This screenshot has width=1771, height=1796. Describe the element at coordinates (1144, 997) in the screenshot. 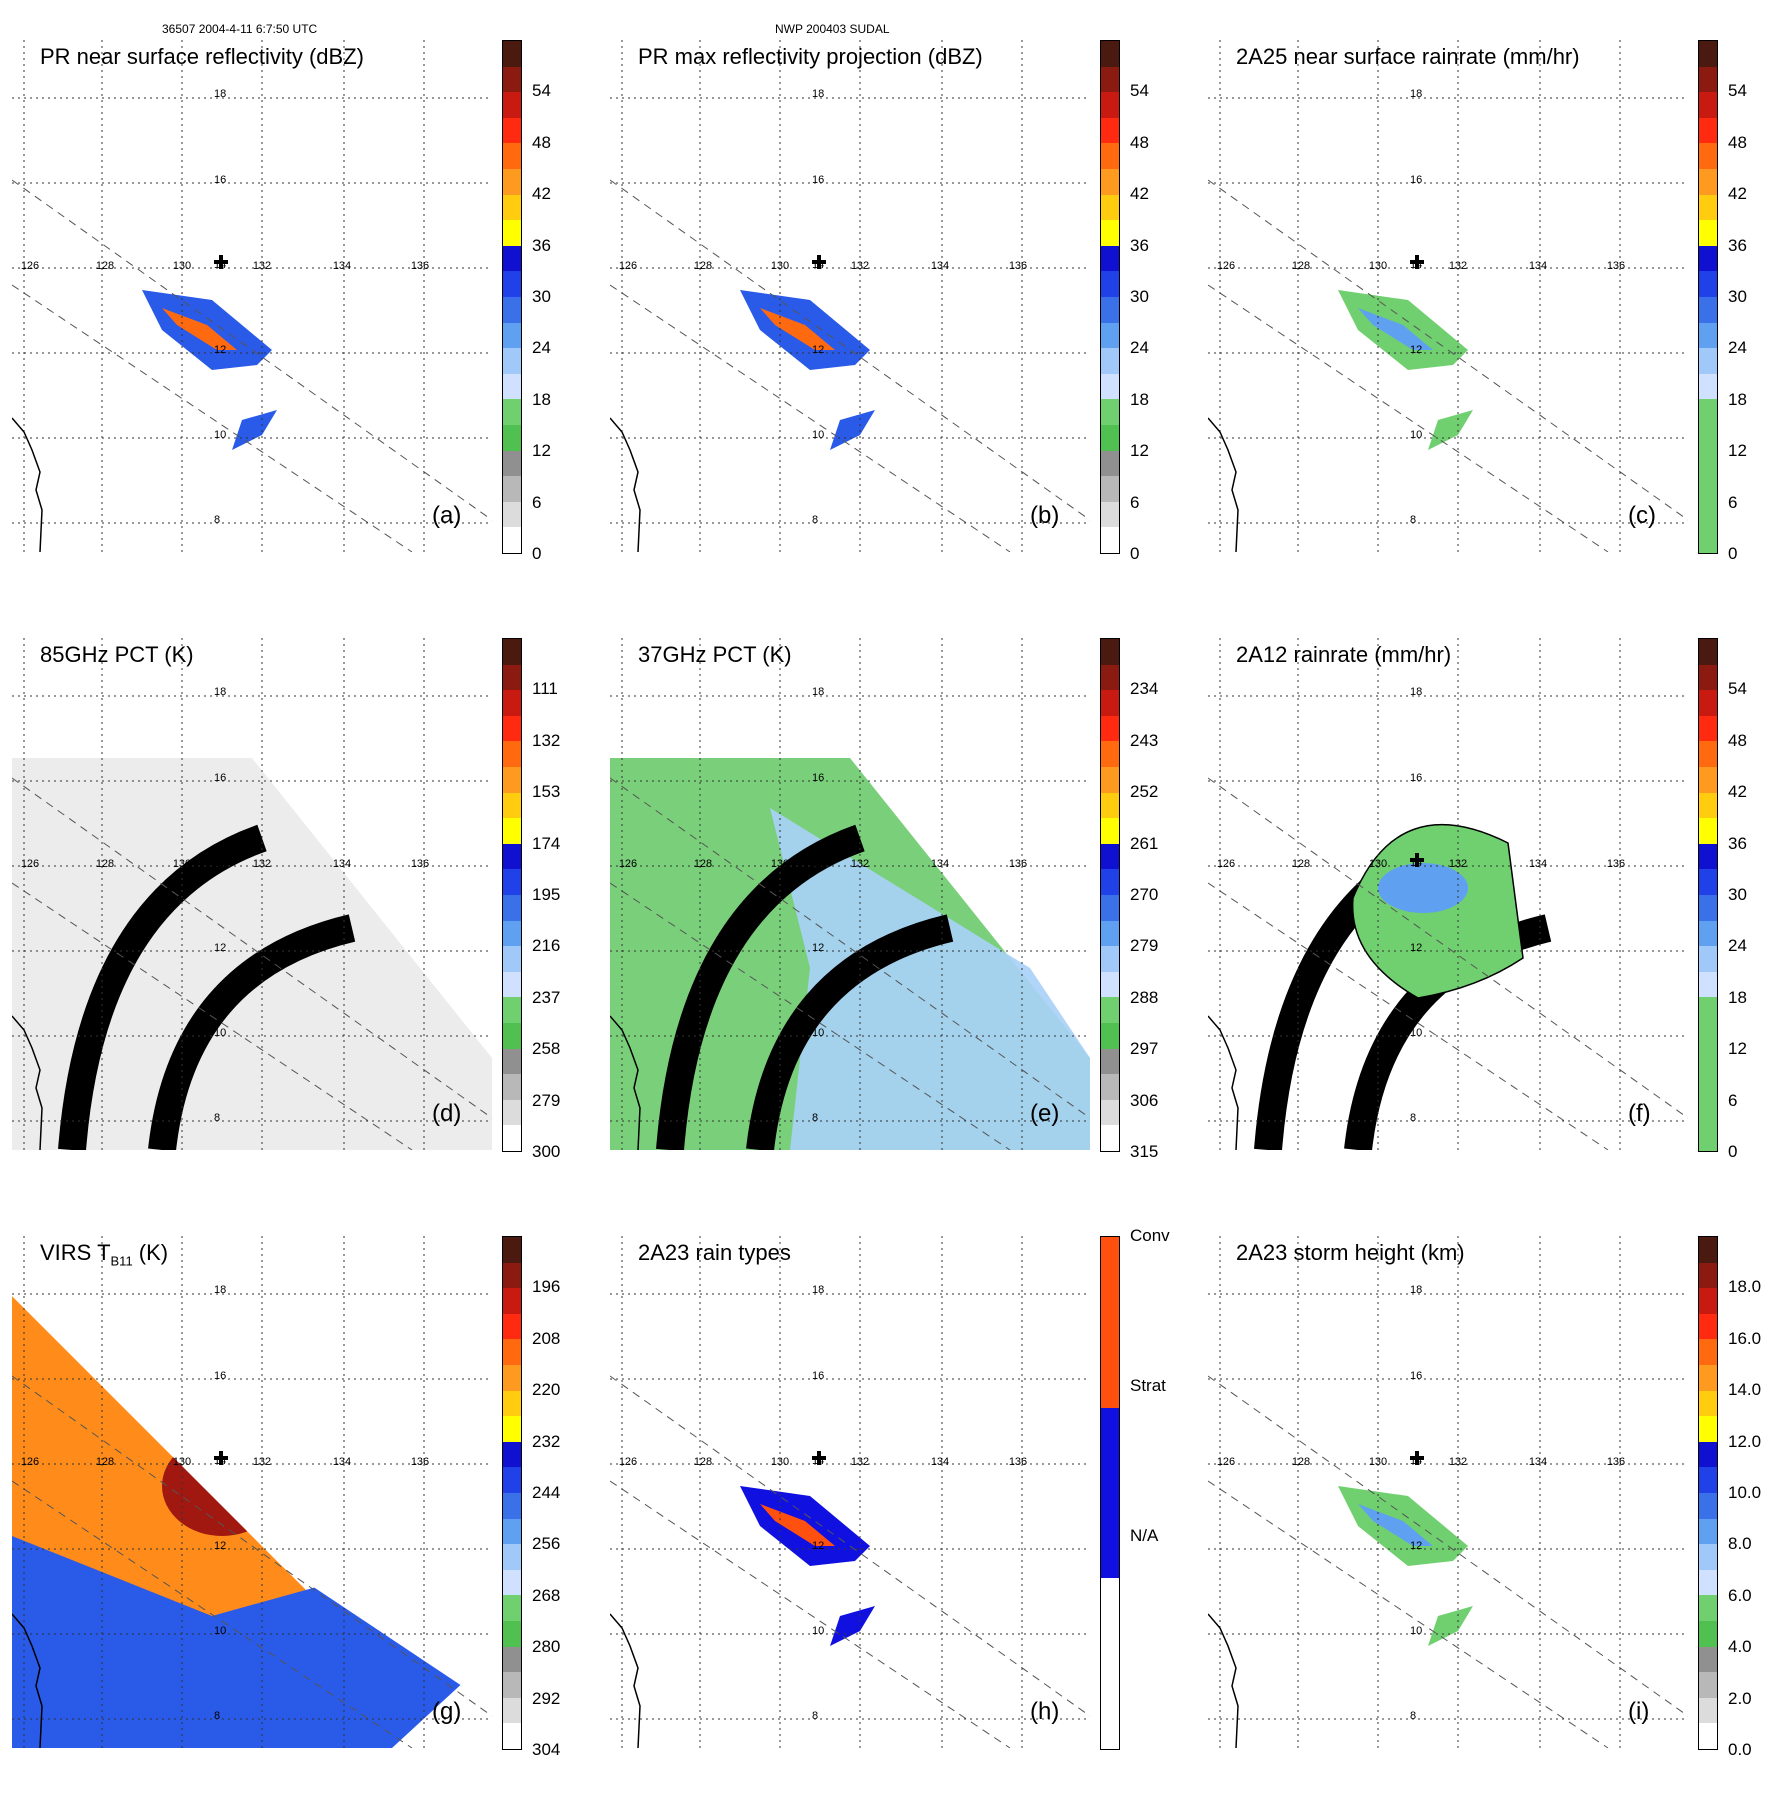

I see `colorbar-tick-label: 288` at that location.